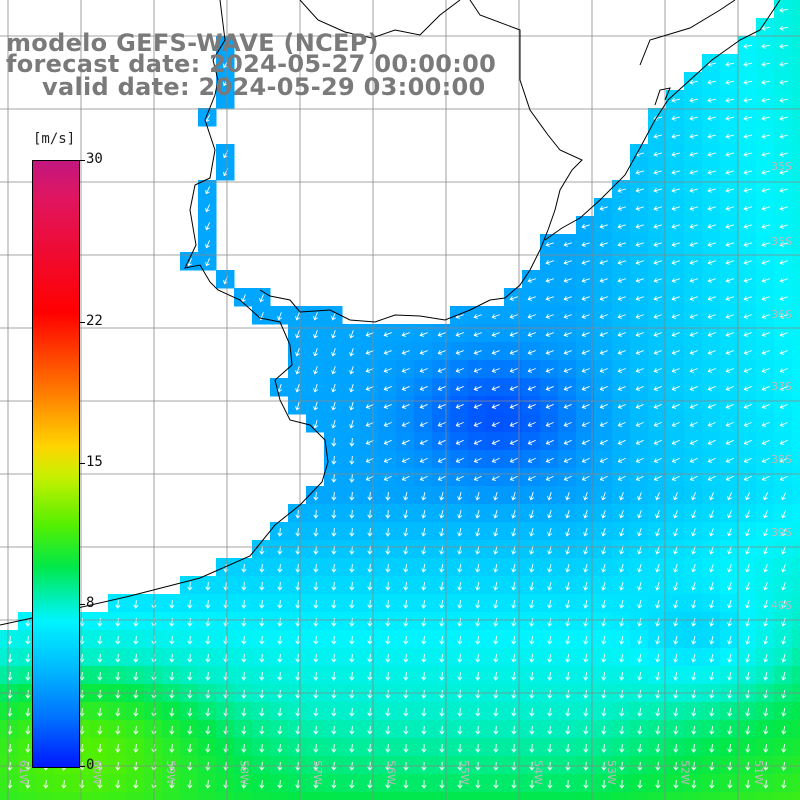 The width and height of the screenshot is (800, 800). I want to click on colorbar-tick-label: 30, so click(94, 159).